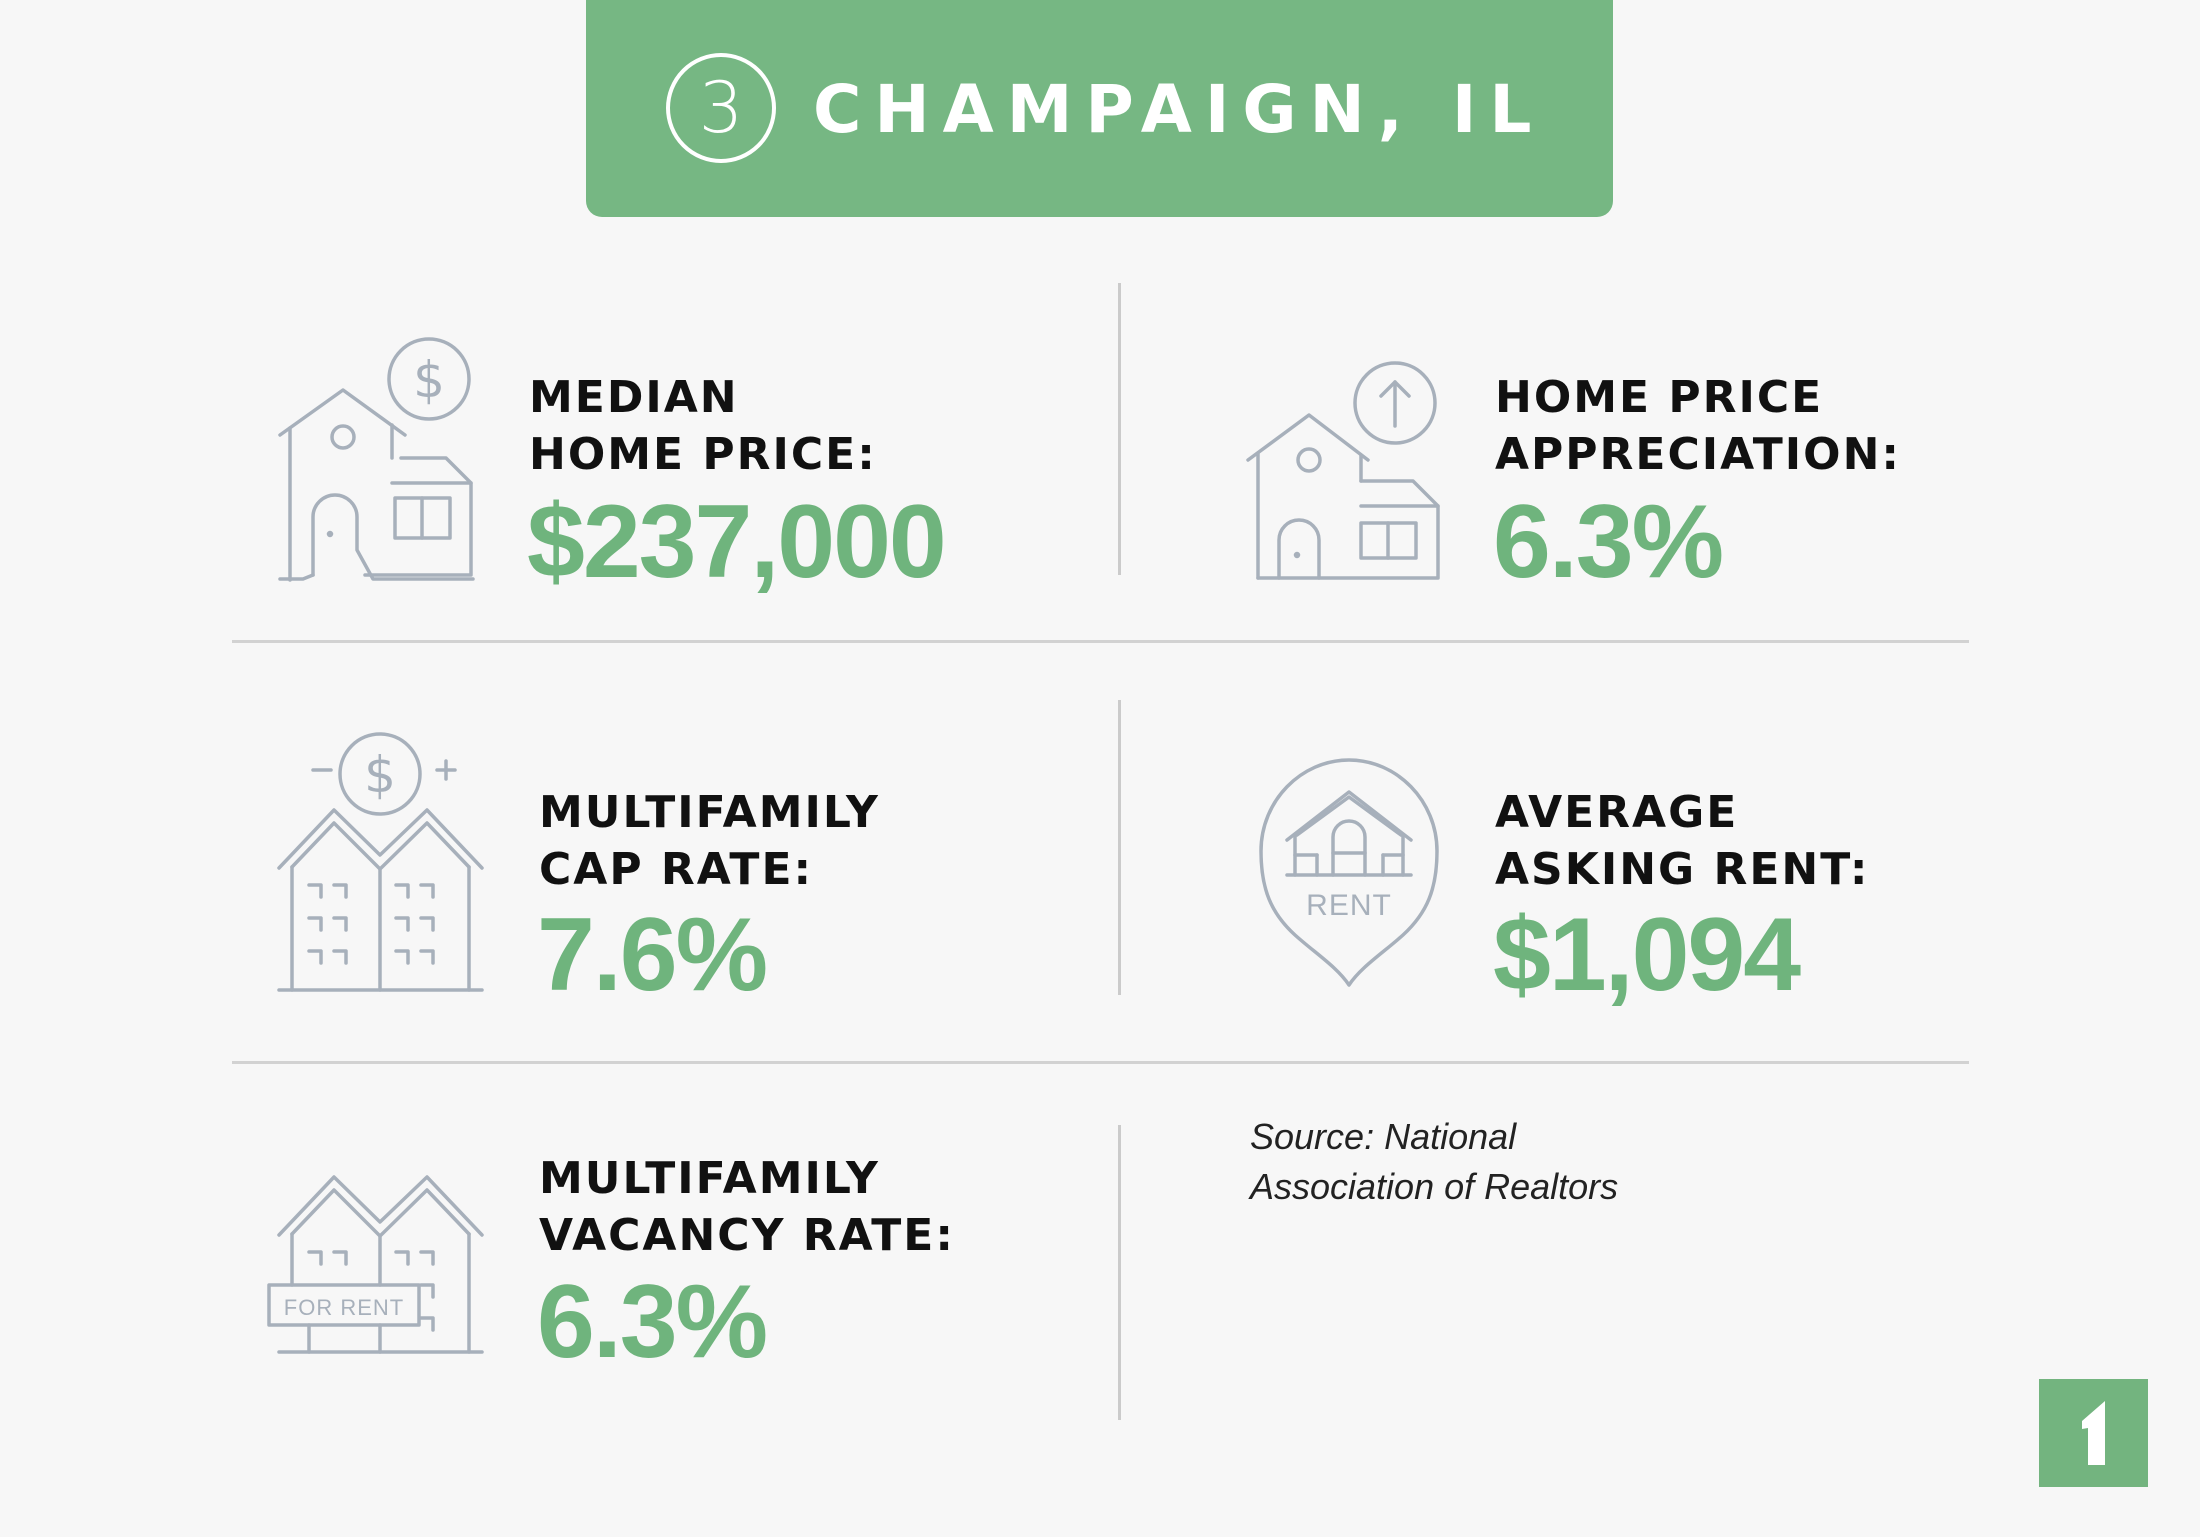 This screenshot has width=2200, height=1537. I want to click on multifamily-cap-rate-value: 7.6%, so click(652, 955).